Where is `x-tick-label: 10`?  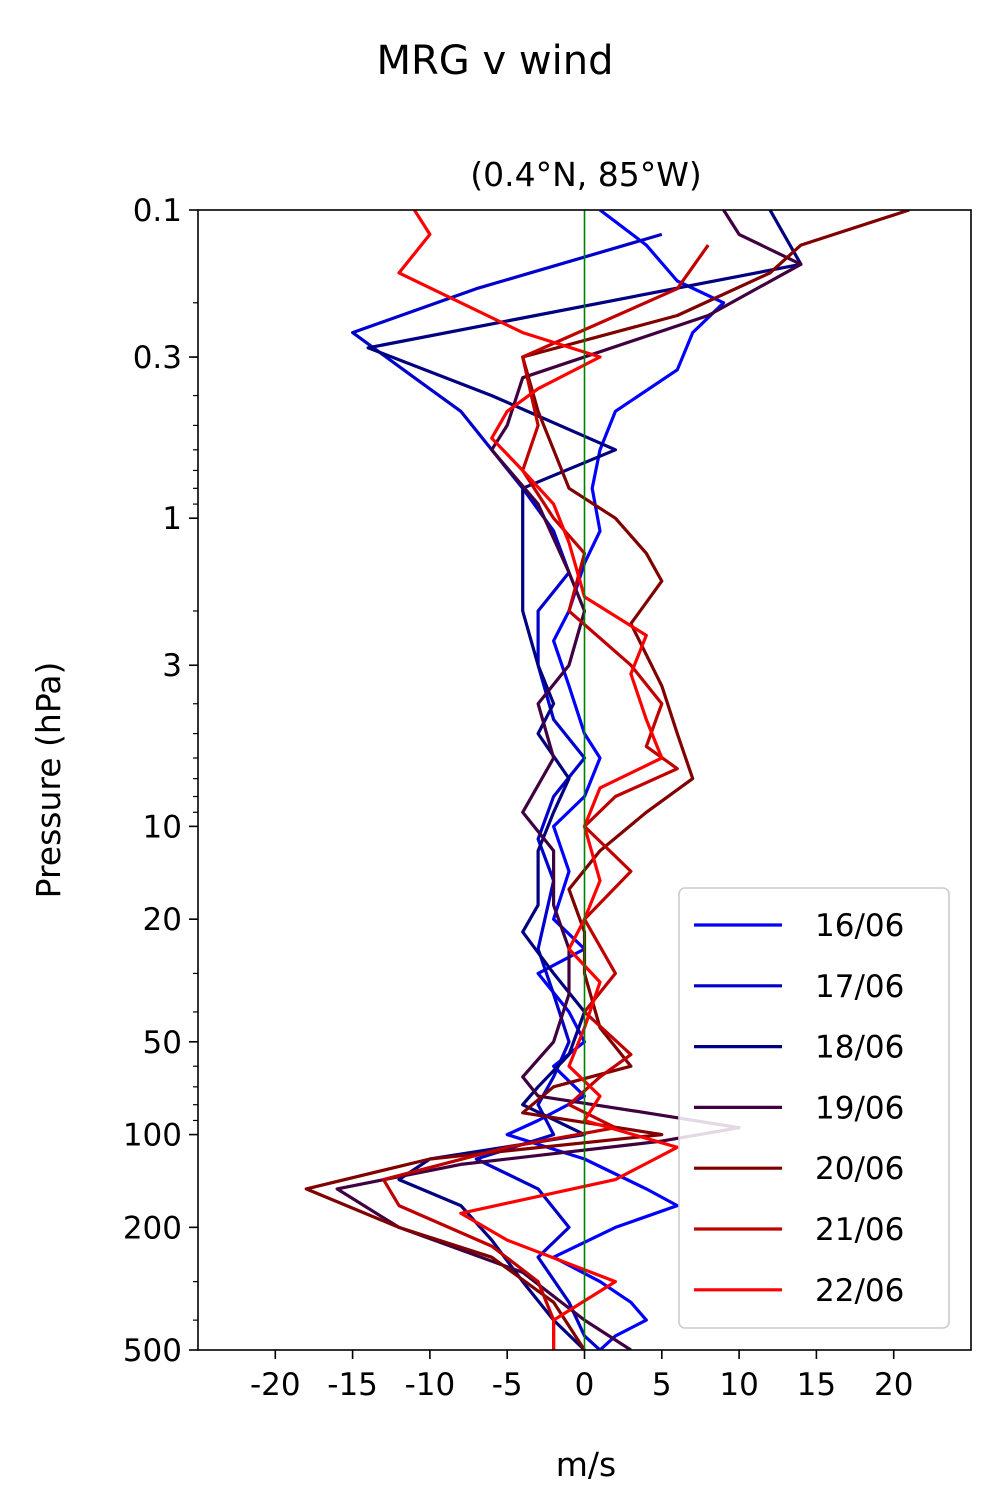
x-tick-label: 10 is located at coordinates (738, 1385).